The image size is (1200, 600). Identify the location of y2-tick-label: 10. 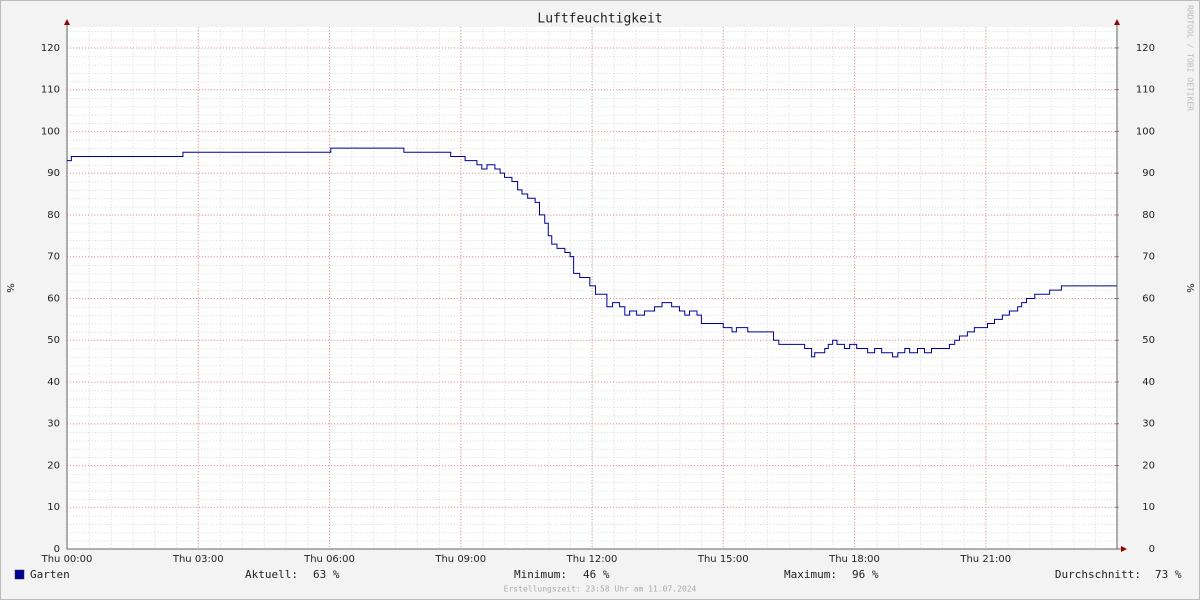
(1148, 507).